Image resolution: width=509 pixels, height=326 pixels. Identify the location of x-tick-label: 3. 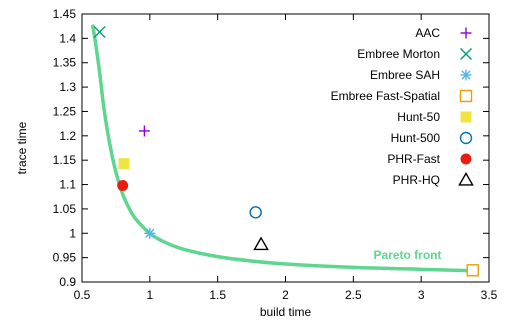
(421, 295).